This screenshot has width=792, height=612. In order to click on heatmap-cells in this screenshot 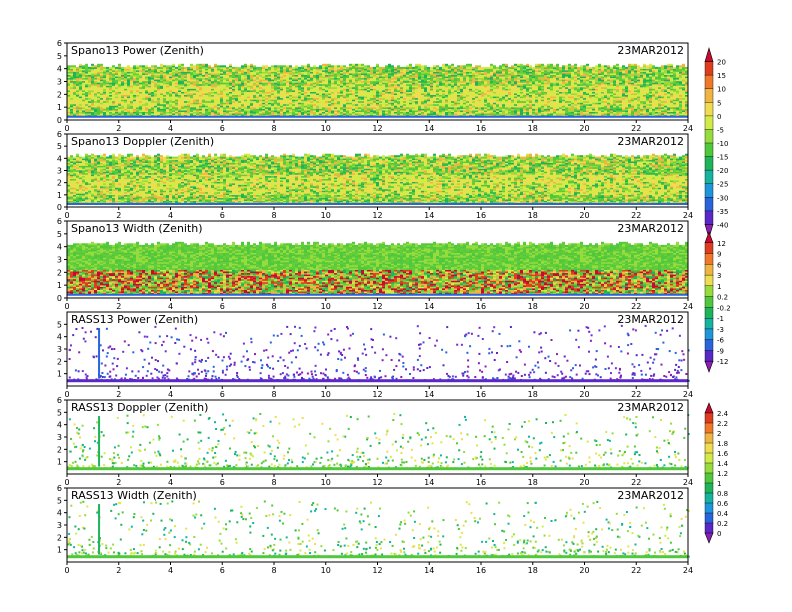, I will do `click(377, 90)`.